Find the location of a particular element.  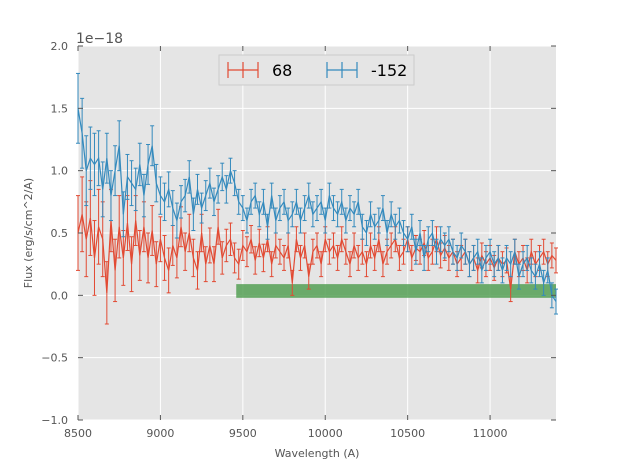

wavelength-band is located at coordinates (396, 291).